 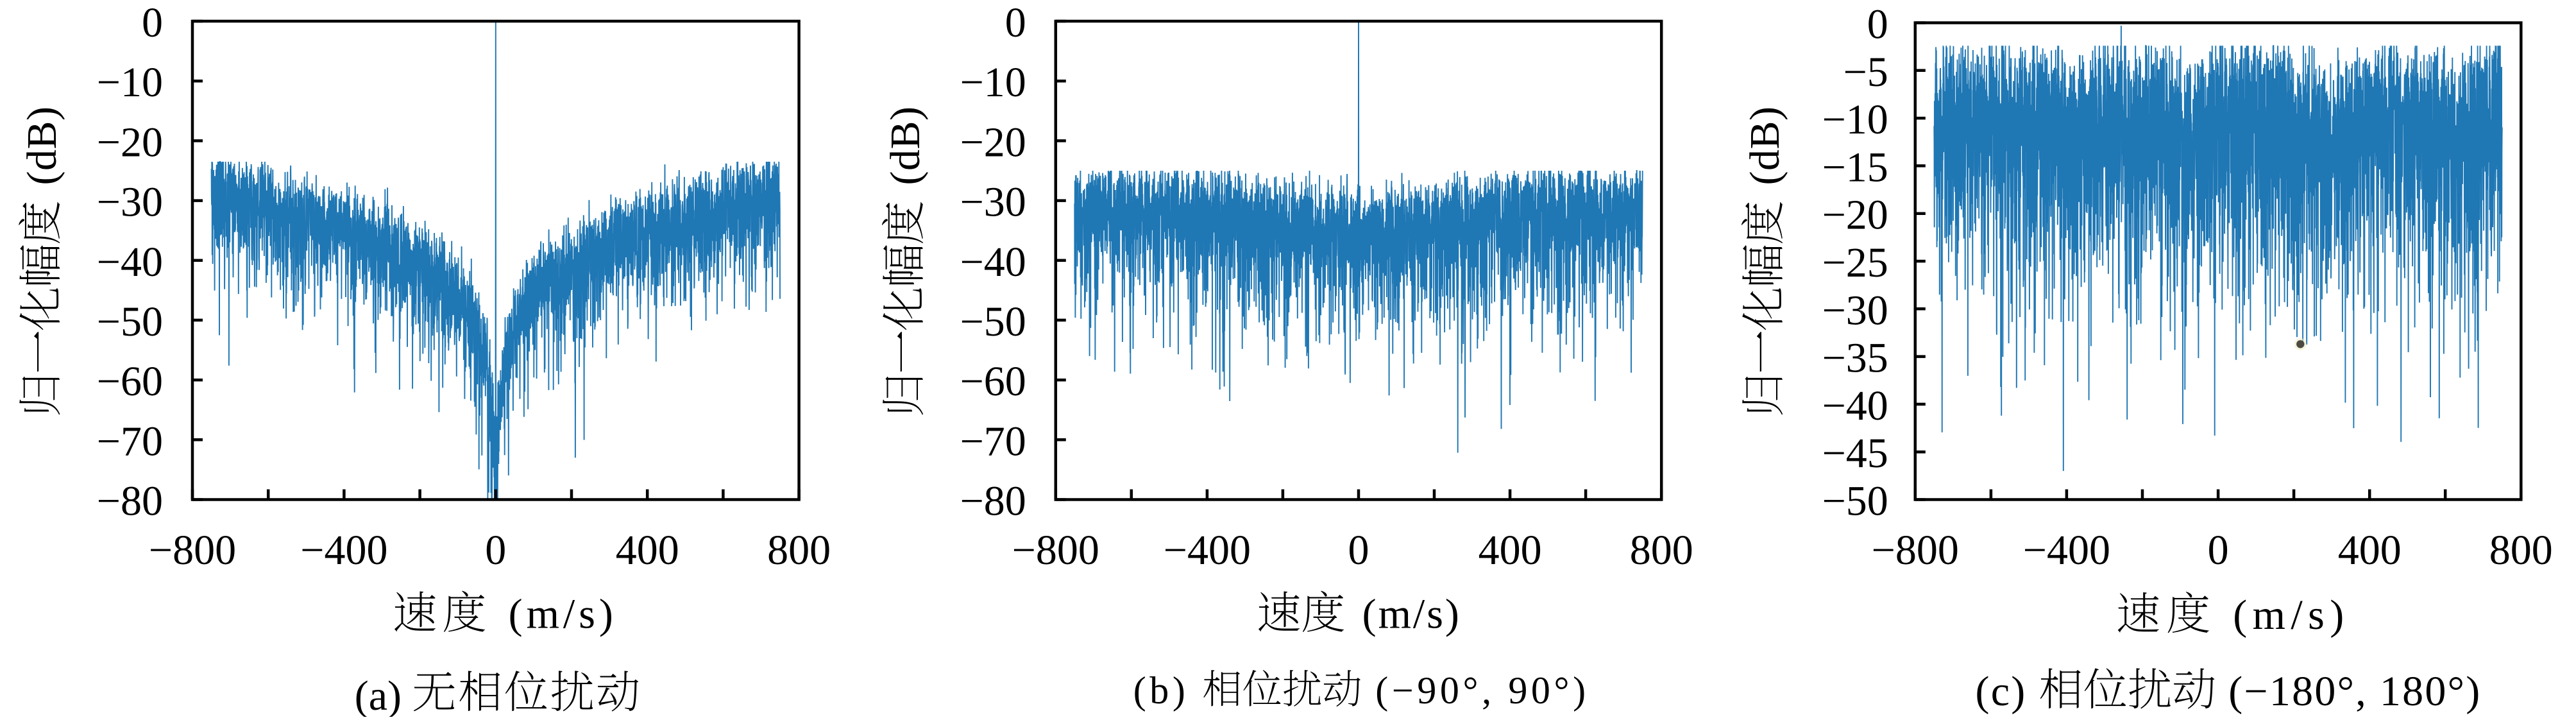 I want to click on svg-text: −5, so click(x=1865, y=72).